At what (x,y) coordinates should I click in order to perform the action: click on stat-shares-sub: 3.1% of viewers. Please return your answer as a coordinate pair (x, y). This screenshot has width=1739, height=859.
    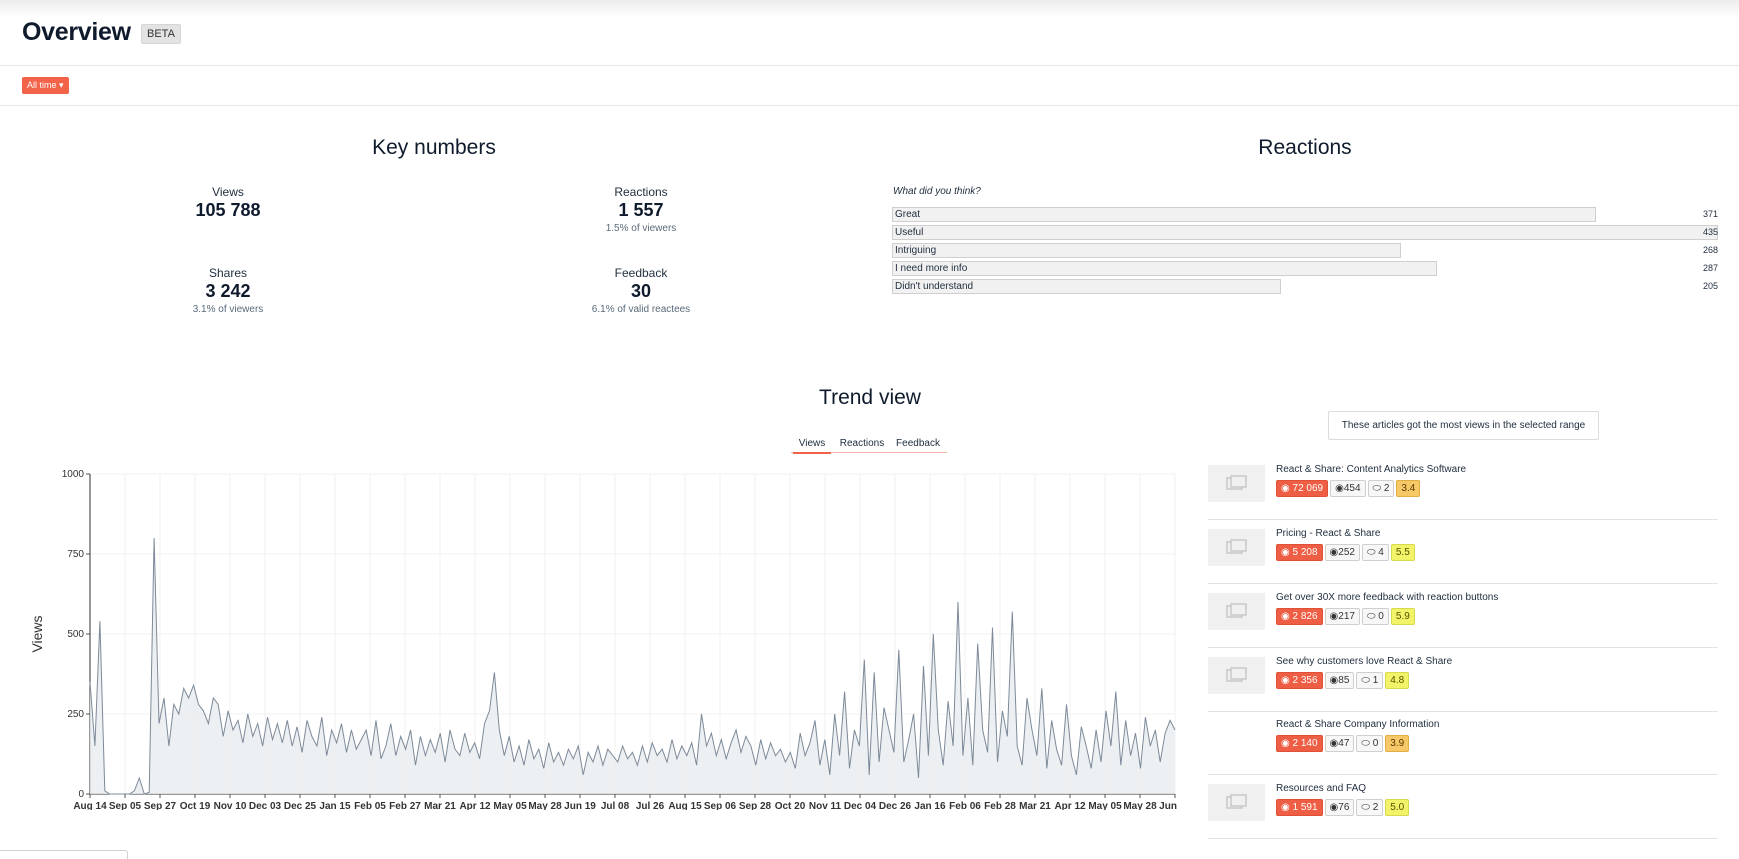
    Looking at the image, I should click on (228, 309).